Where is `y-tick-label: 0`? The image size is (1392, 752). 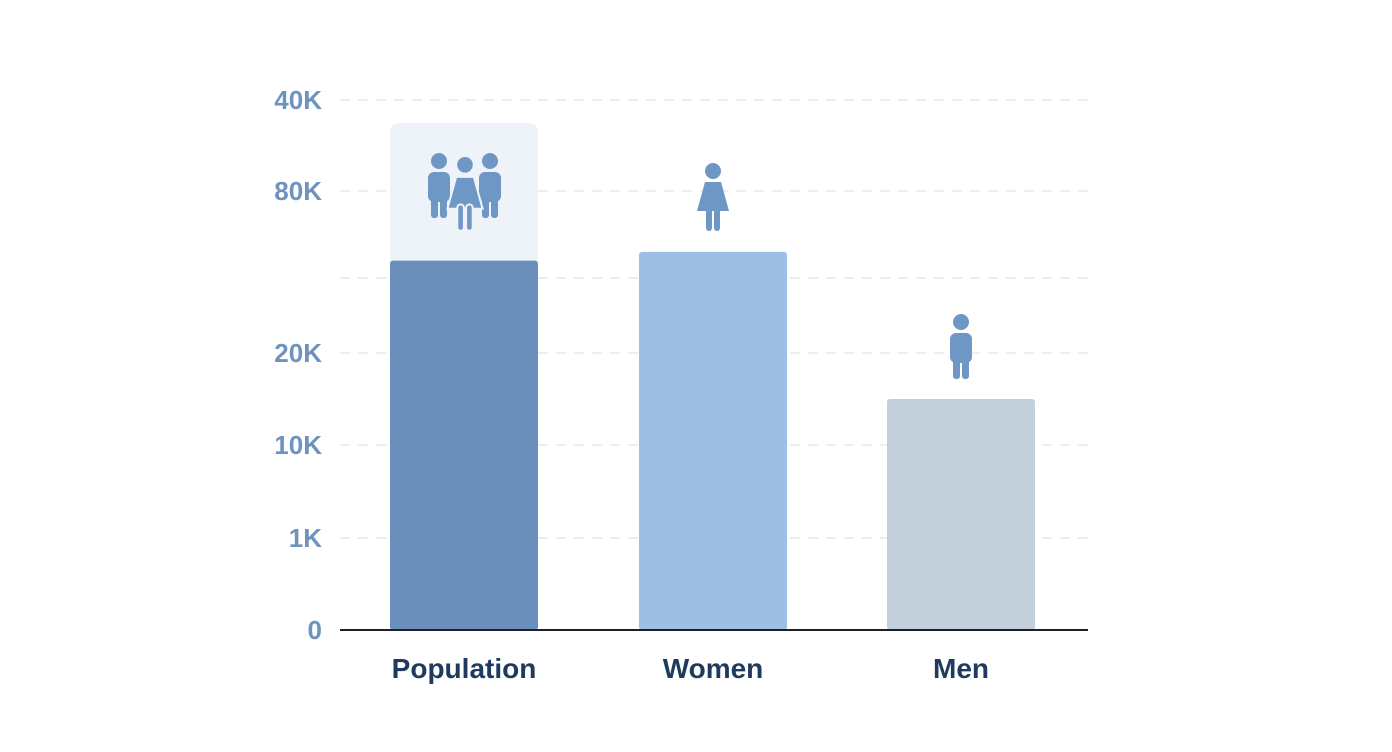 y-tick-label: 0 is located at coordinates (315, 630).